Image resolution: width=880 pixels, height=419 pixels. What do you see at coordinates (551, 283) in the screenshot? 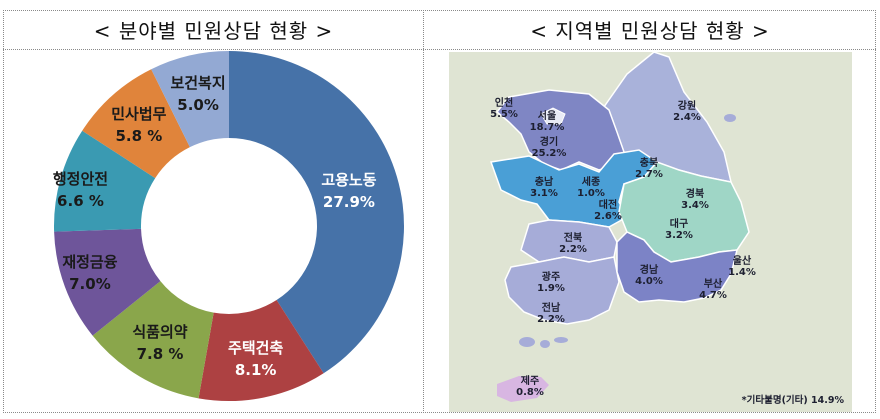
I see `region-label-gwangju: 광주 1.9%` at bounding box center [551, 283].